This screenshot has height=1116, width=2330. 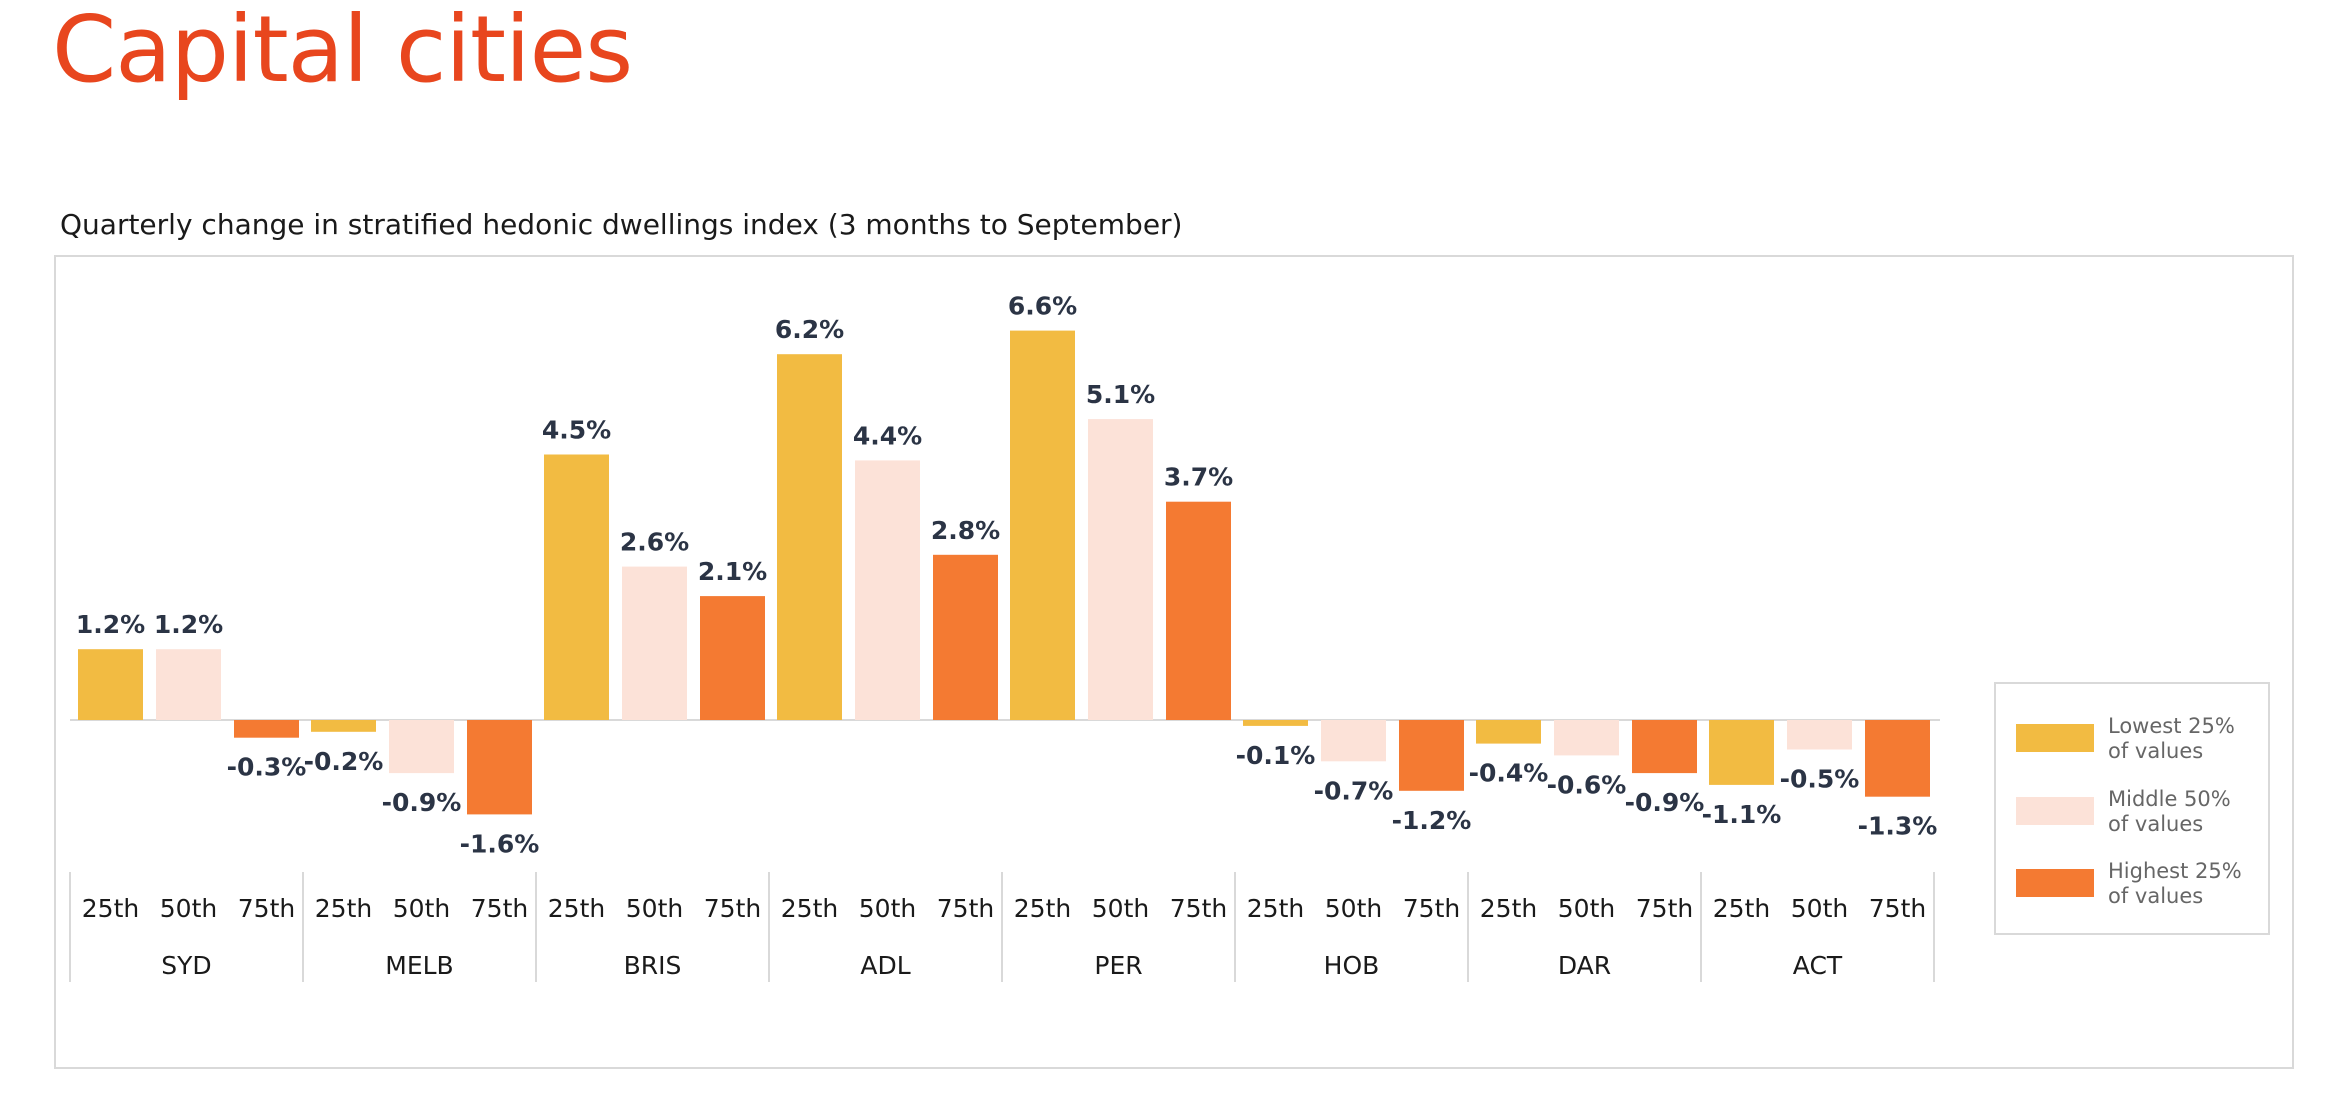 What do you see at coordinates (1742, 814) in the screenshot?
I see `data-label: -1.1%` at bounding box center [1742, 814].